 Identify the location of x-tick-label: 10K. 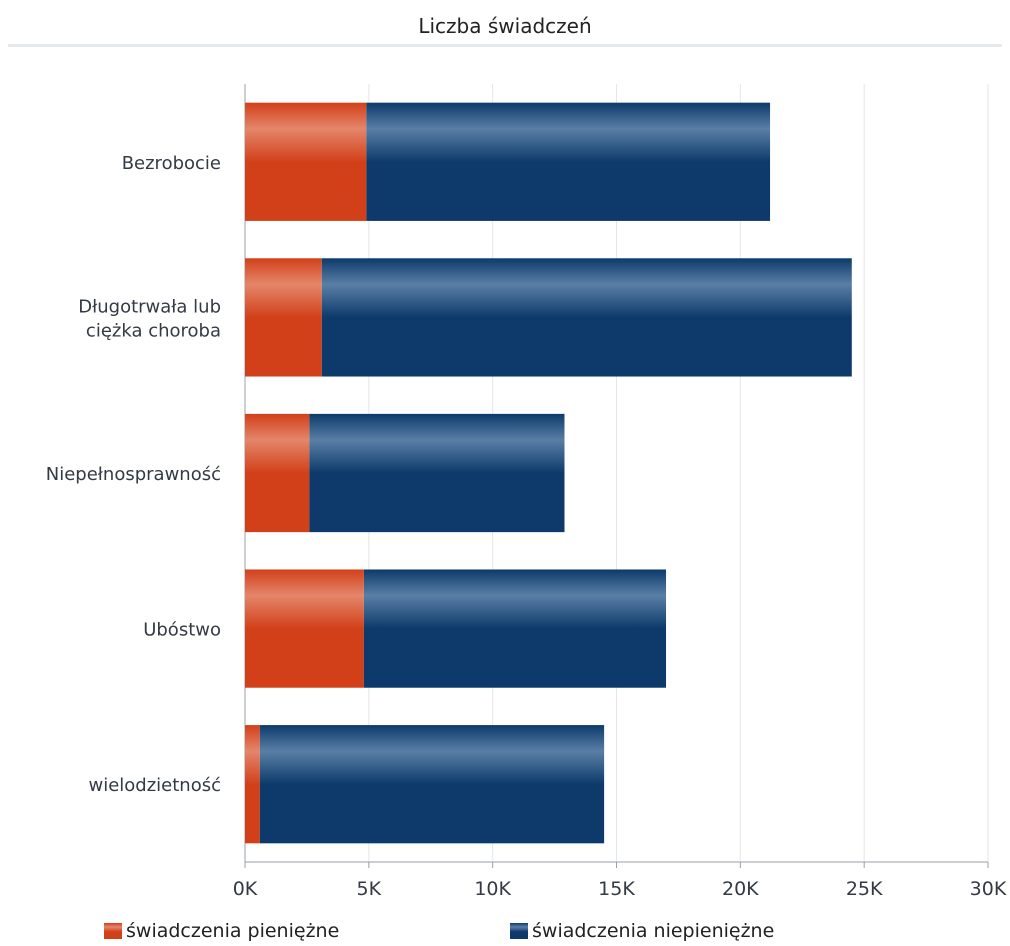
(492, 889).